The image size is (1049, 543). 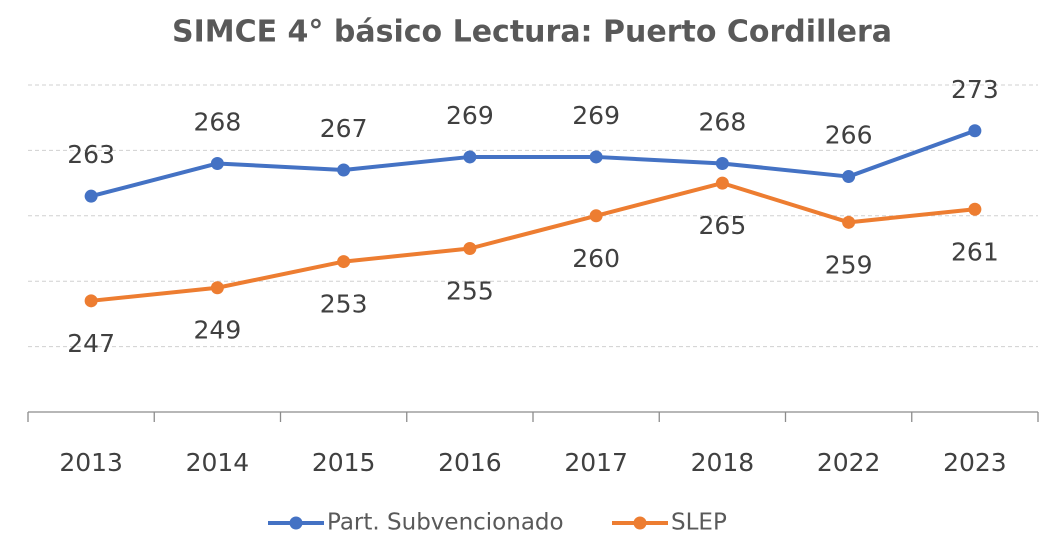 What do you see at coordinates (849, 462) in the screenshot?
I see `x-tick-label: 2022` at bounding box center [849, 462].